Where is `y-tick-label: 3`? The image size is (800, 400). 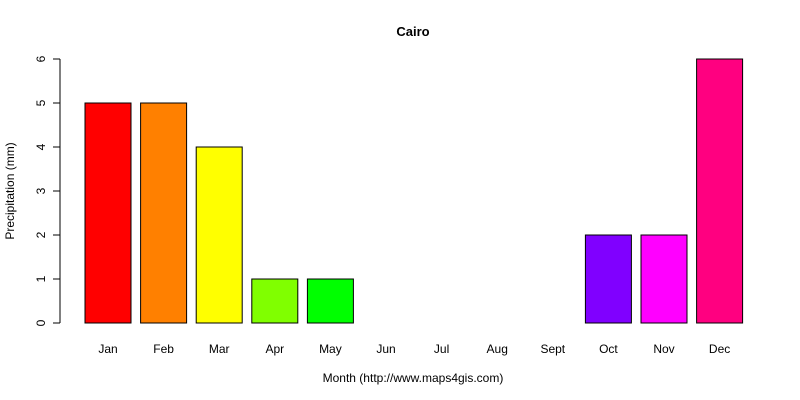 y-tick-label: 3 is located at coordinates (41, 190).